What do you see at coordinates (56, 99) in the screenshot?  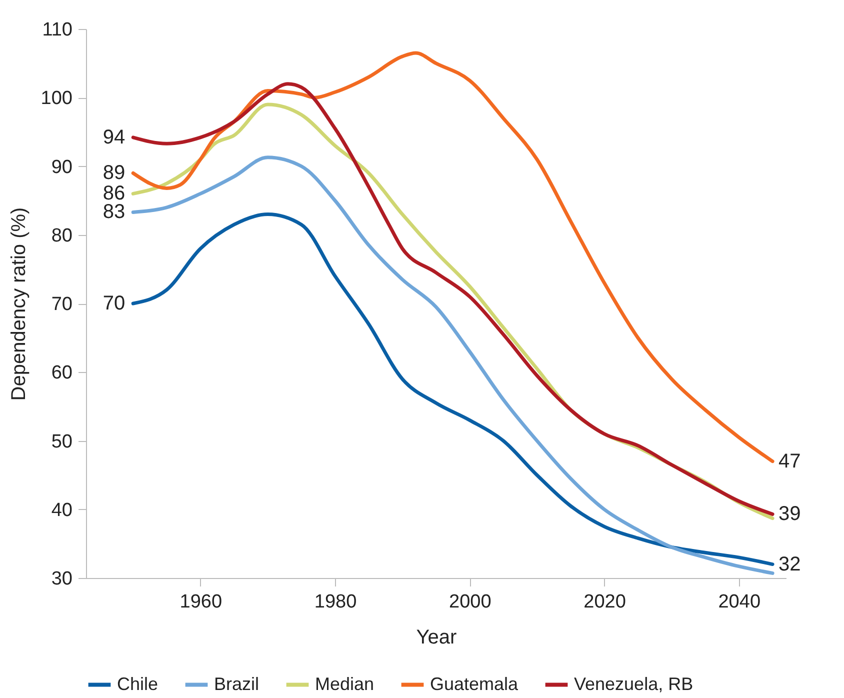 I see `y-tick-label: 100` at bounding box center [56, 99].